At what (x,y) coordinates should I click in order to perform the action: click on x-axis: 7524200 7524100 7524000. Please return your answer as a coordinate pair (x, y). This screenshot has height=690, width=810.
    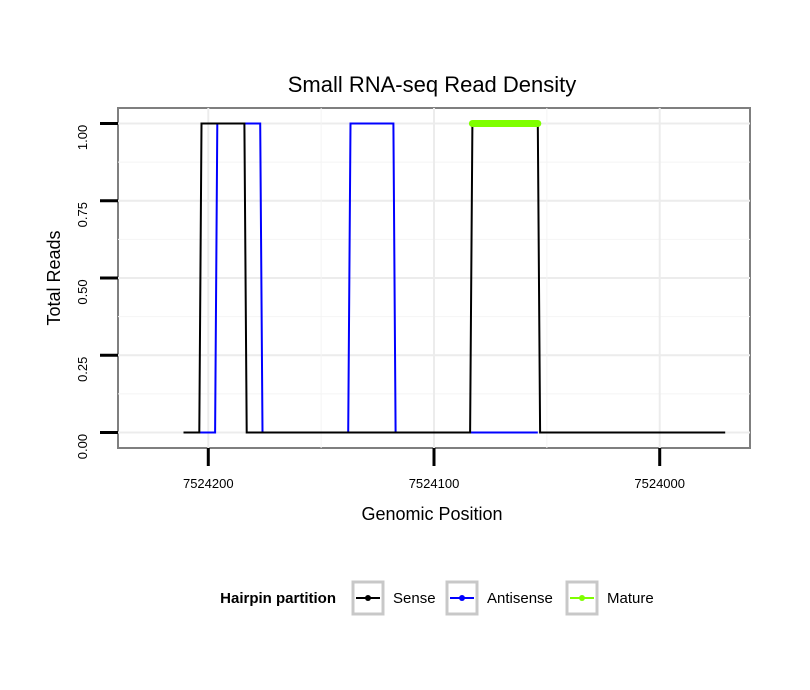
    Looking at the image, I should click on (434, 469).